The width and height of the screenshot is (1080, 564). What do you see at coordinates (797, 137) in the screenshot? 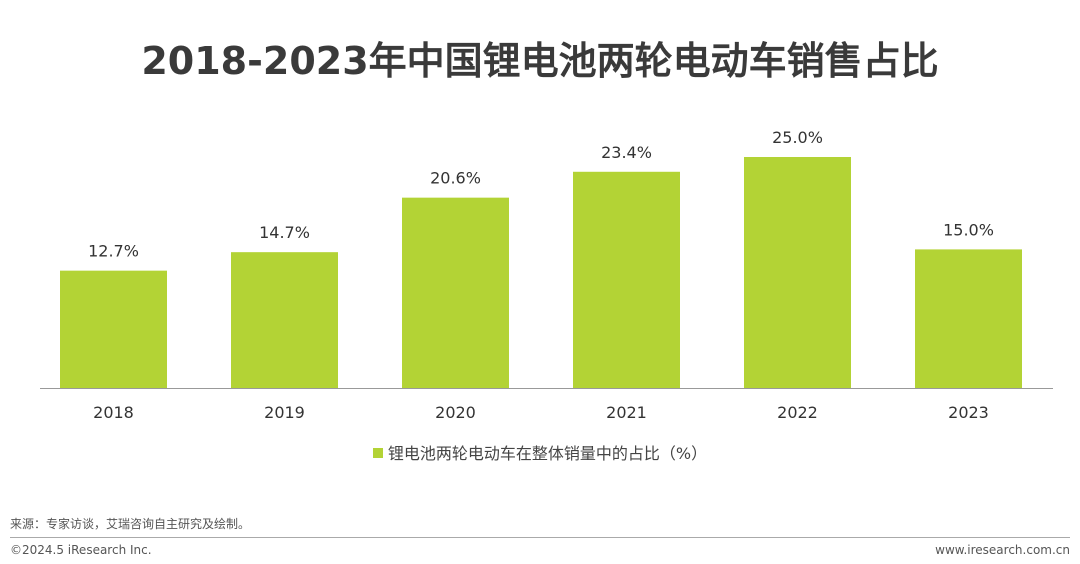
I see `data-label-2022: 25.0%` at bounding box center [797, 137].